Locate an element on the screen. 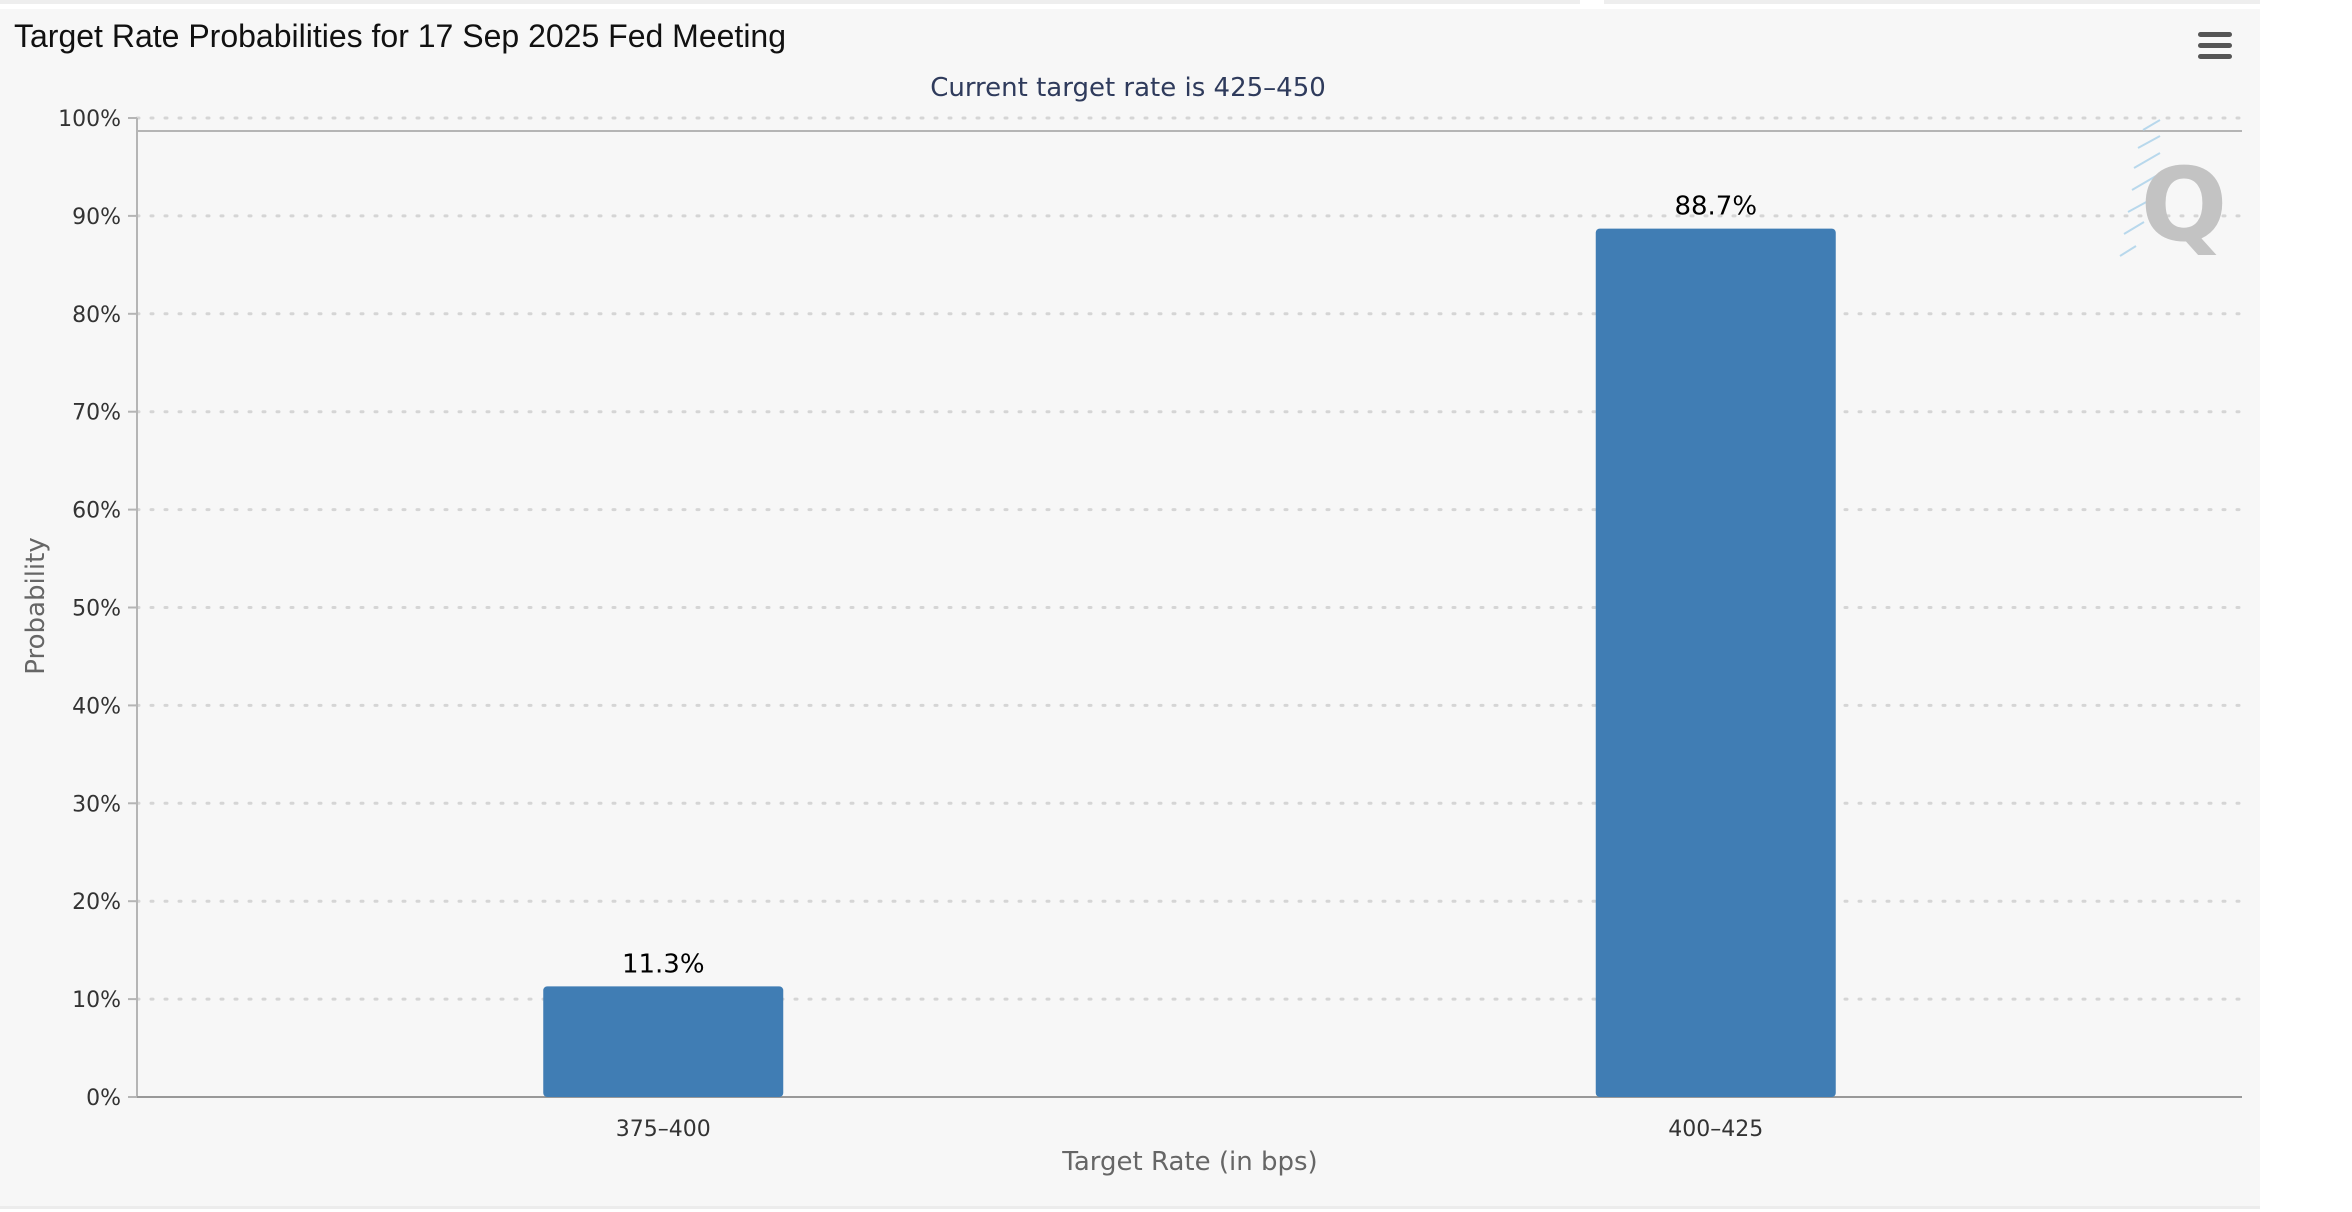 This screenshot has width=2352, height=1212. y-tick-label: 100% is located at coordinates (89, 119).